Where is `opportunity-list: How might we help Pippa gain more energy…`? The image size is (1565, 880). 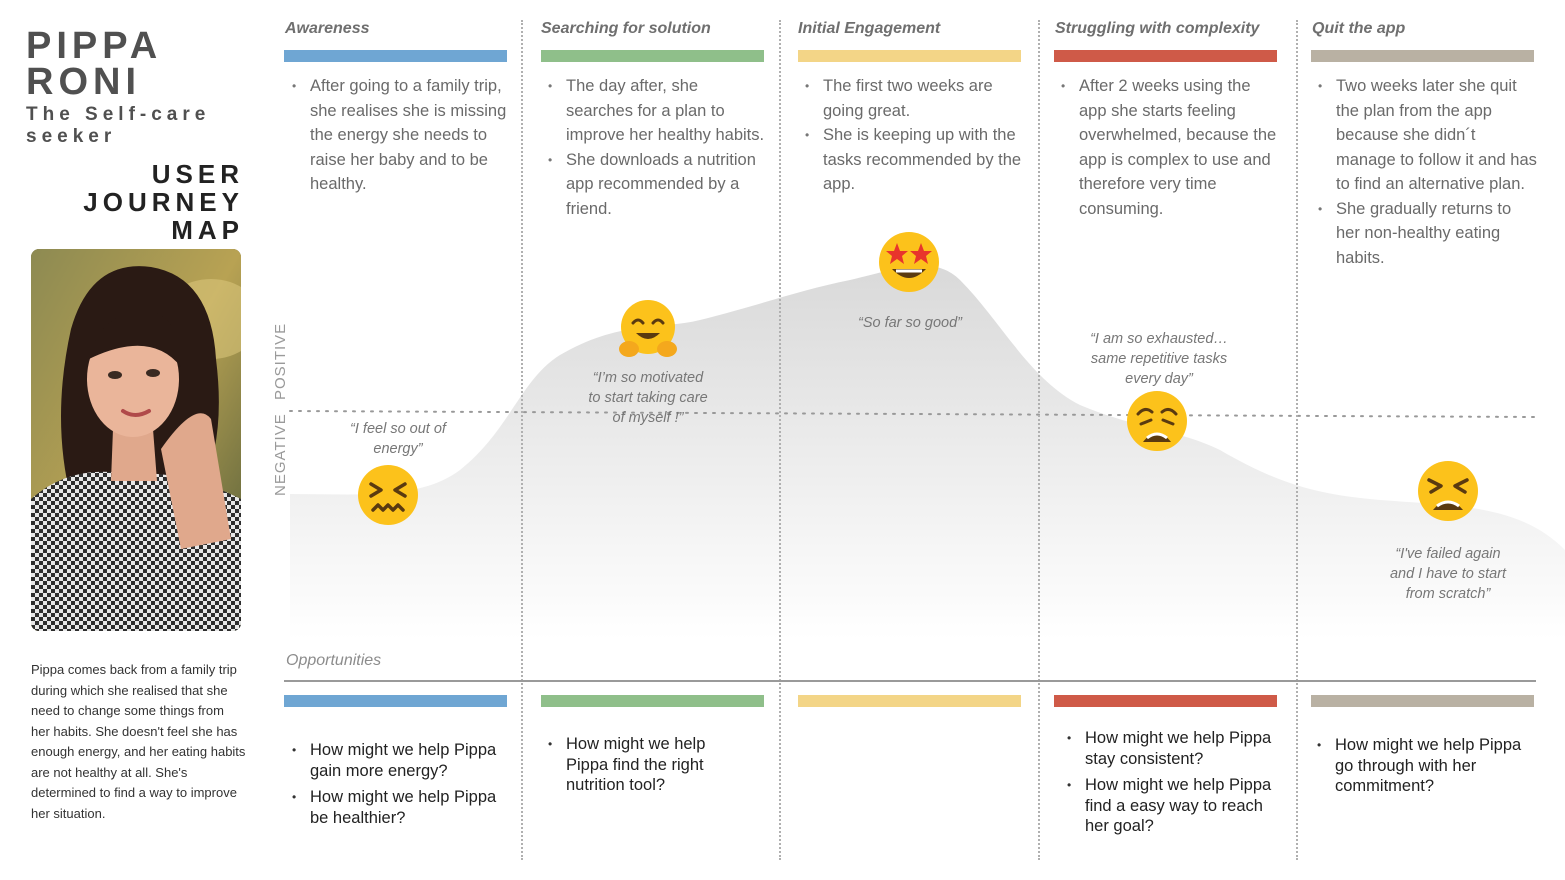
opportunity-list: How might we help Pippa gain more energy… is located at coordinates (401, 787).